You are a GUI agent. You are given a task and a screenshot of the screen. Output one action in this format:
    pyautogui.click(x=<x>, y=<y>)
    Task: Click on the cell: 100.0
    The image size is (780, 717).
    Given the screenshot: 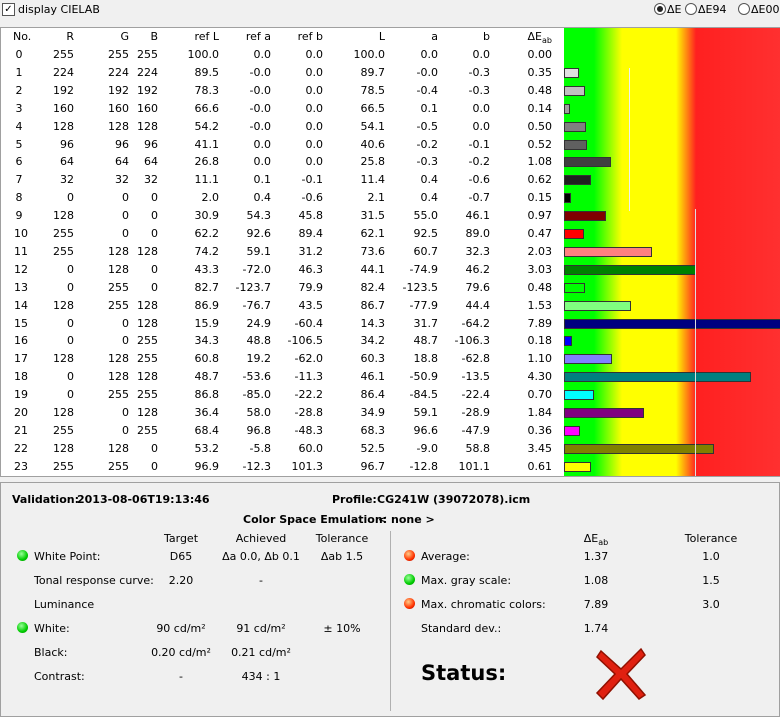 What is the action you would take?
    pyautogui.click(x=203, y=54)
    